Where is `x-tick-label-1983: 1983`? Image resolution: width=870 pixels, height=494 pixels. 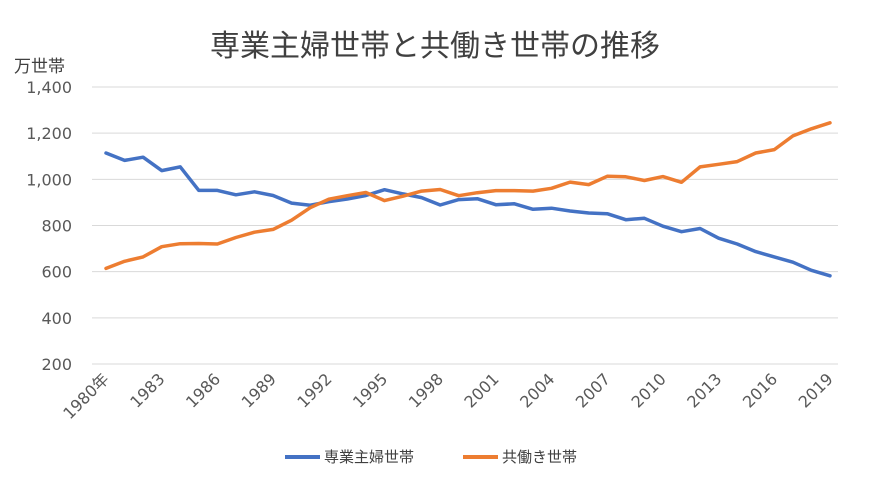 x-tick-label-1983: 1983 is located at coordinates (147, 390).